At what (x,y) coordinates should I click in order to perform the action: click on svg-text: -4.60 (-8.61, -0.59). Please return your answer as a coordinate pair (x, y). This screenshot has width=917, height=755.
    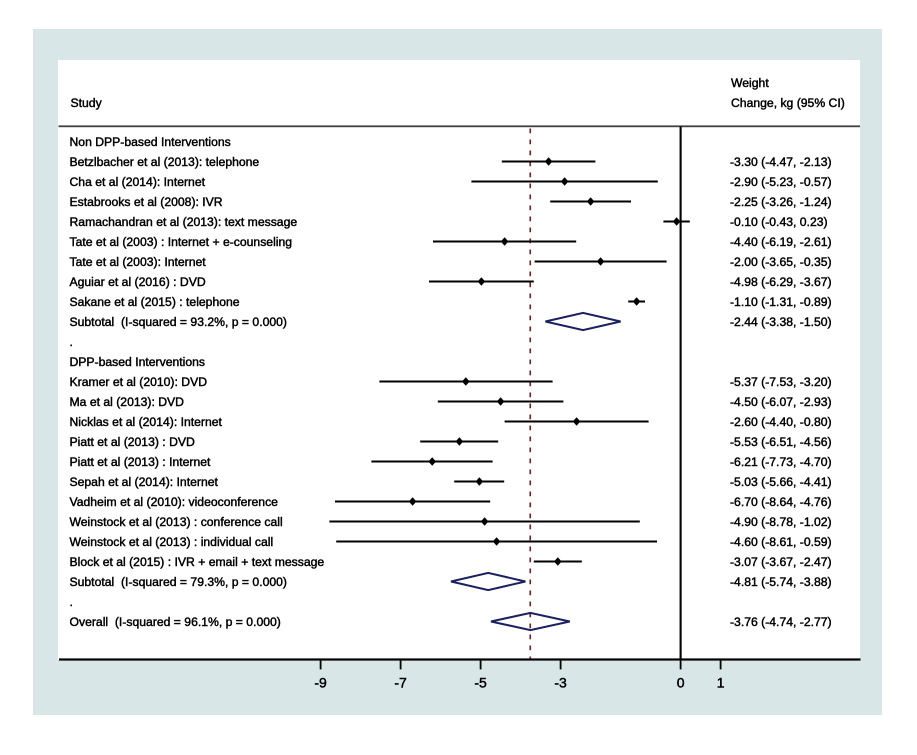
    Looking at the image, I should click on (781, 542).